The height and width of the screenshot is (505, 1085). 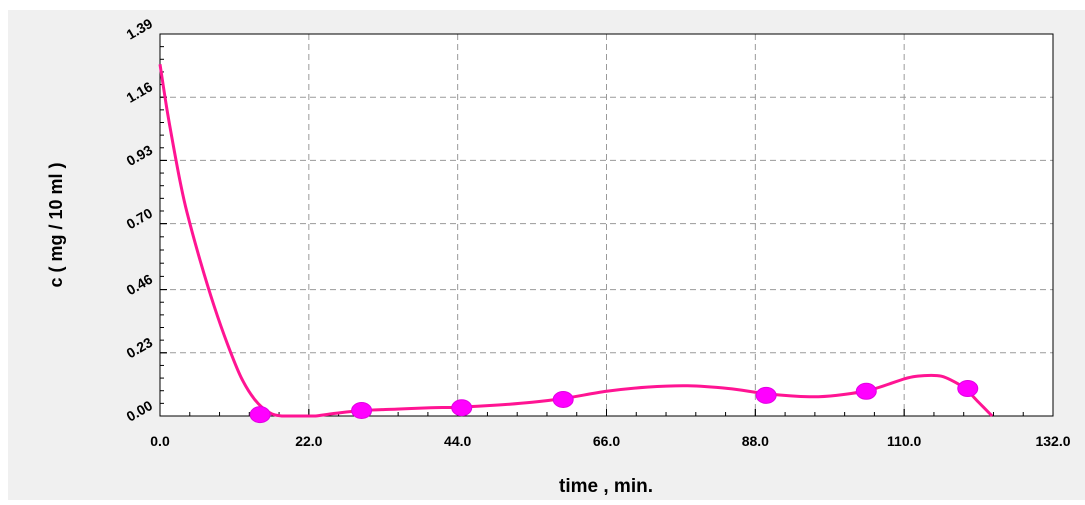 What do you see at coordinates (457, 441) in the screenshot?
I see `x-tick-label: 44.0` at bounding box center [457, 441].